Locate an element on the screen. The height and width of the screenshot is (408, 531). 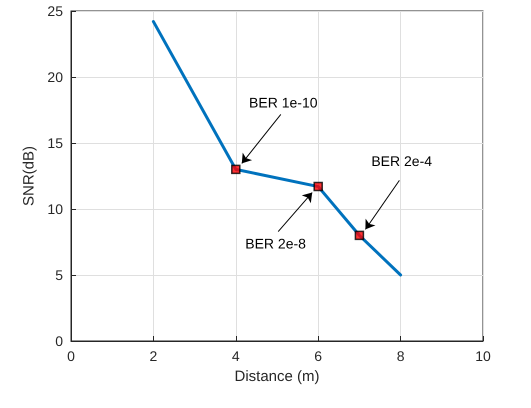
y-tick-label: 25 is located at coordinates (55, 11).